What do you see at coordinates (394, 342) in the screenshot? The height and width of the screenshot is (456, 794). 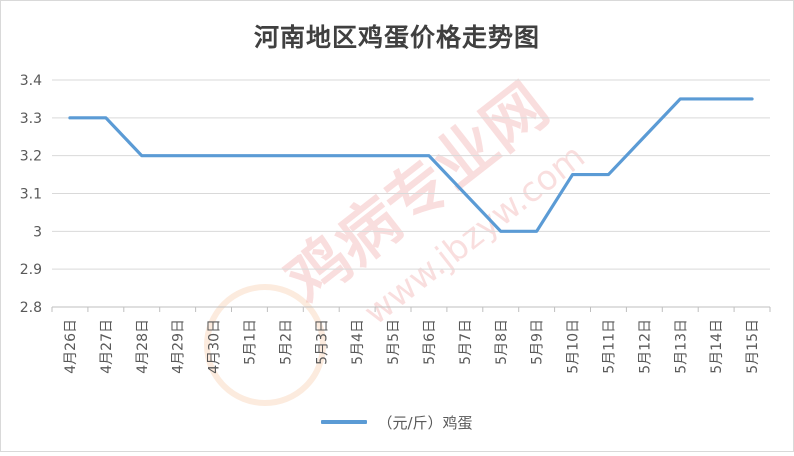 I see `x-tick-label: 5月5日` at bounding box center [394, 342].